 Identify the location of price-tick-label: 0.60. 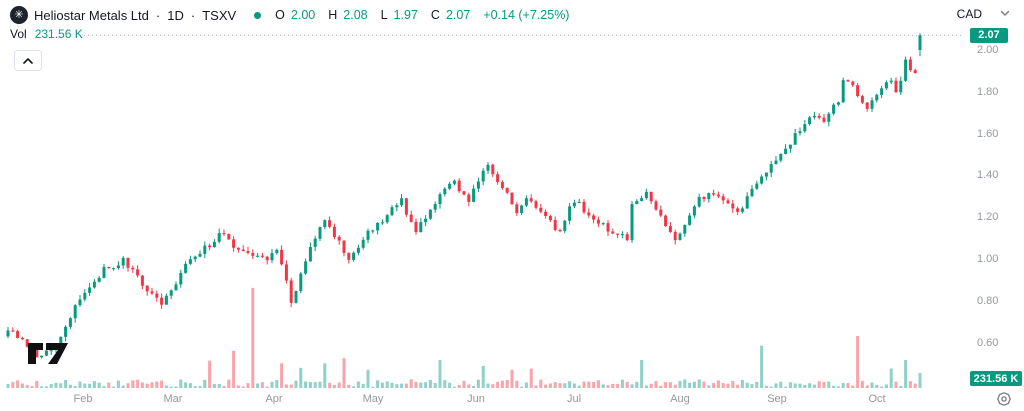
(988, 342).